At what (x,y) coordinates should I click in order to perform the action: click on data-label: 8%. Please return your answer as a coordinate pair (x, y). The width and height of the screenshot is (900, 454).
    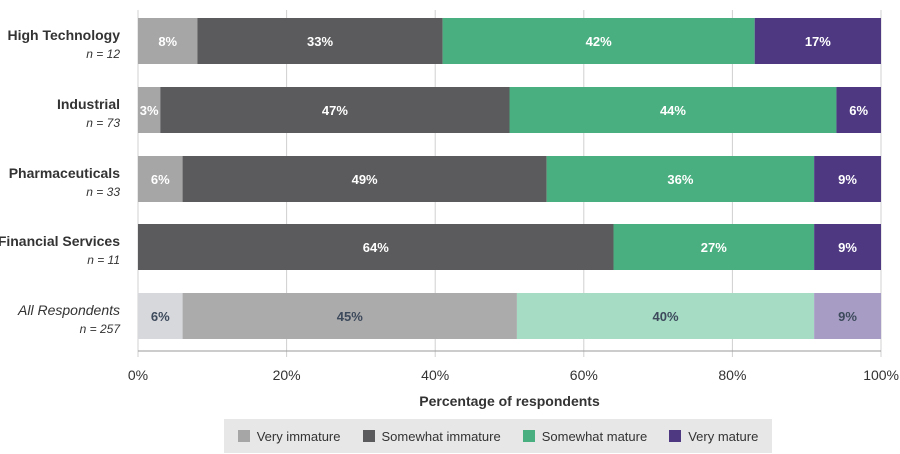
    Looking at the image, I should click on (167, 41).